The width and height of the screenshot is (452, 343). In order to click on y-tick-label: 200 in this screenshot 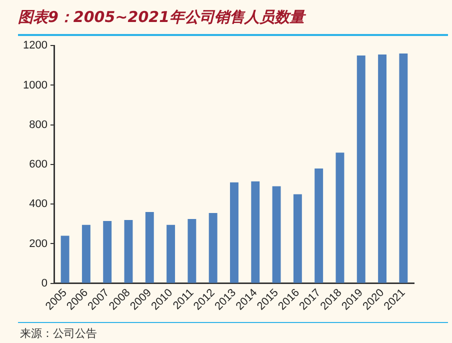, I will do `click(38, 244)`.